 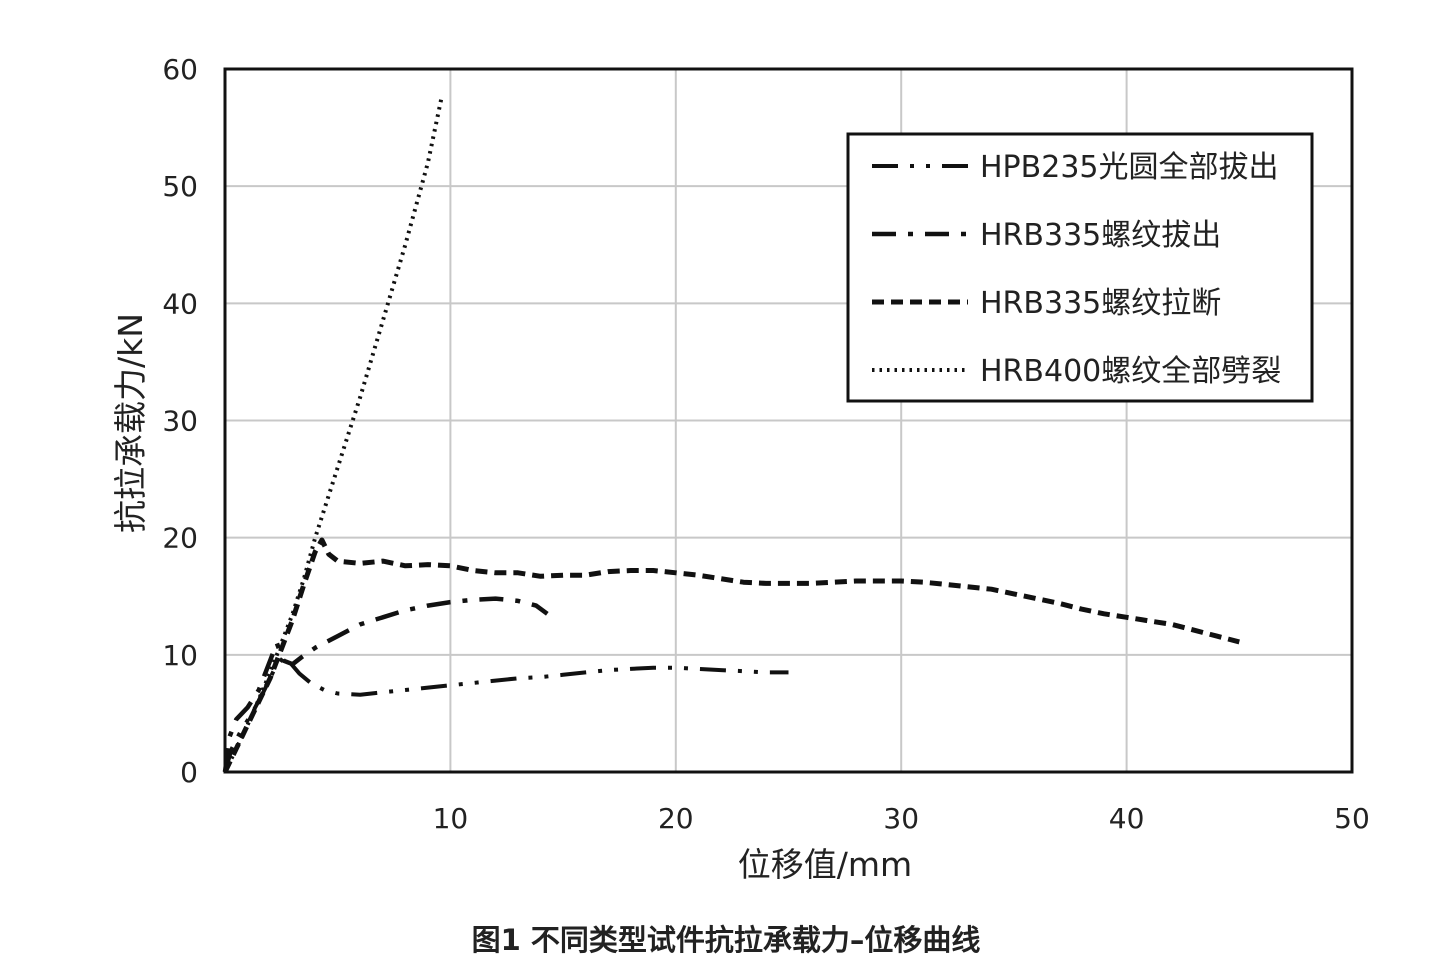 What do you see at coordinates (676, 818) in the screenshot?
I see `x-tick-label: 20` at bounding box center [676, 818].